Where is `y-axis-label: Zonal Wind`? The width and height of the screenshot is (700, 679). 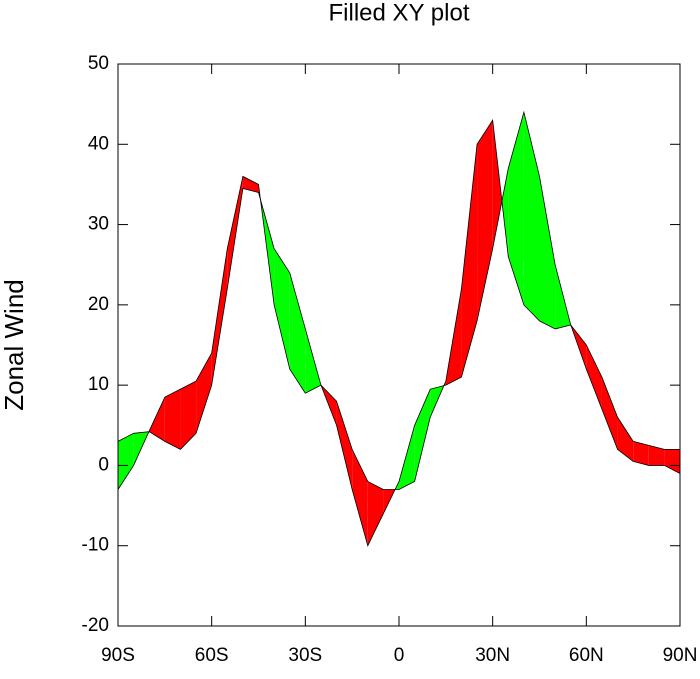
y-axis-label: Zonal Wind is located at coordinates (14, 345).